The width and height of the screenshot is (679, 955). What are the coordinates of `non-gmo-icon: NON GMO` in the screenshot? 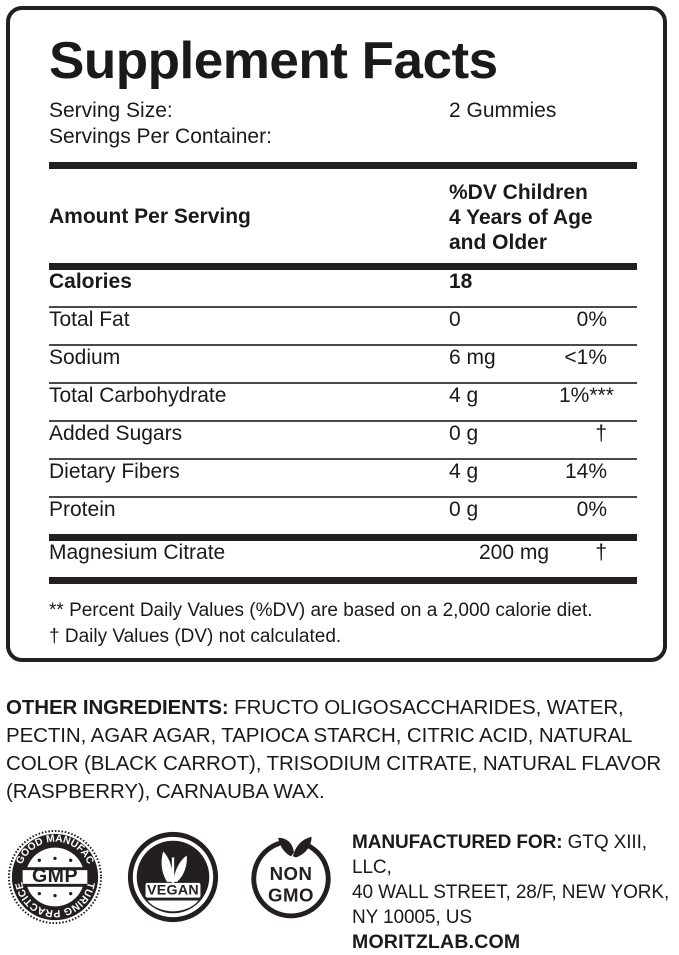 It's located at (291, 877).